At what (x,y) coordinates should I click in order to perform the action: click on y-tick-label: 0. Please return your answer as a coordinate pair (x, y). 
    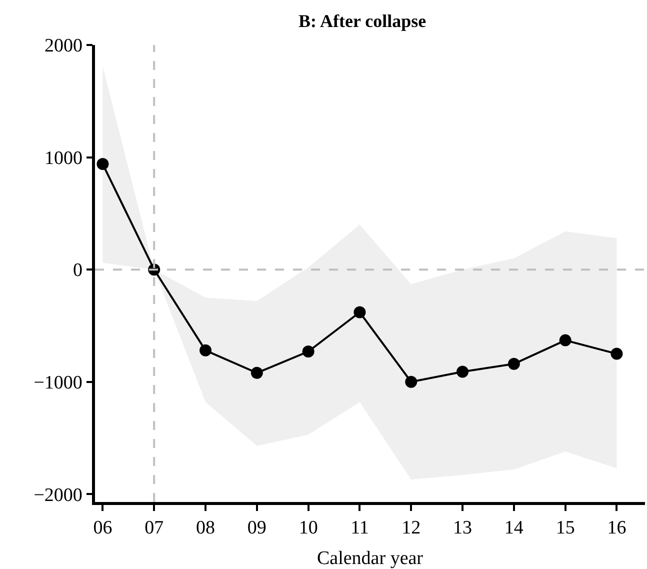
    Looking at the image, I should click on (77, 271).